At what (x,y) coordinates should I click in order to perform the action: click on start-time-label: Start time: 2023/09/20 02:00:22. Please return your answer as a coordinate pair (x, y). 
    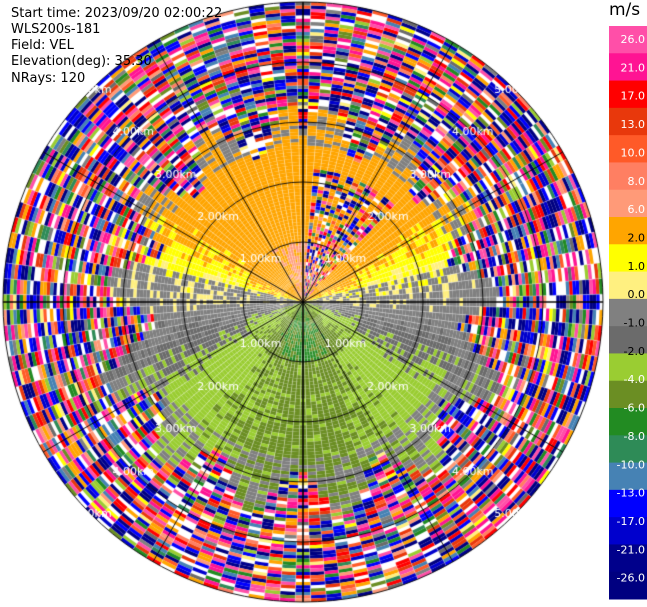
    Looking at the image, I should click on (117, 13).